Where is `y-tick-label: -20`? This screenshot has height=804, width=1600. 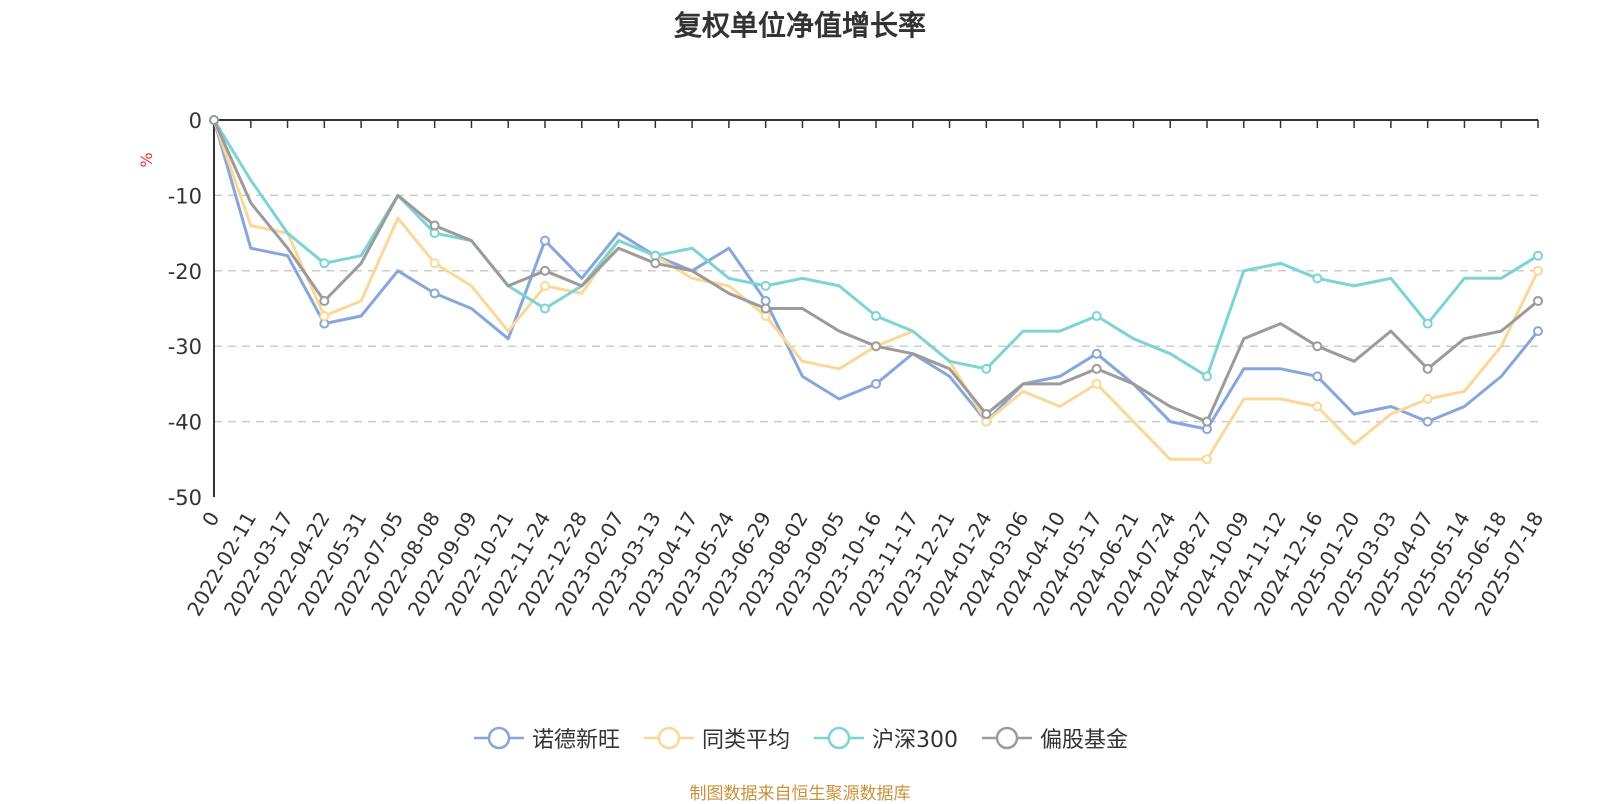
y-tick-label: -20 is located at coordinates (185, 272).